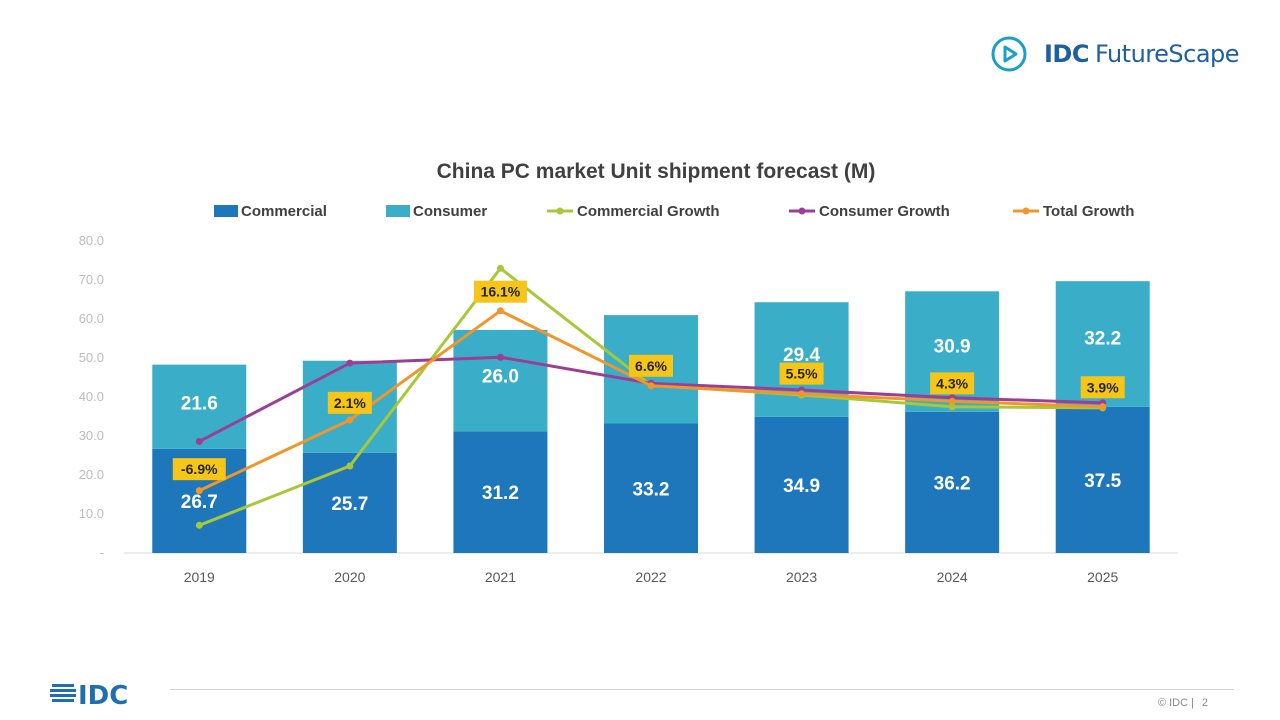 The height and width of the screenshot is (720, 1280). I want to click on idc-footer-logo: IDC, so click(89, 696).